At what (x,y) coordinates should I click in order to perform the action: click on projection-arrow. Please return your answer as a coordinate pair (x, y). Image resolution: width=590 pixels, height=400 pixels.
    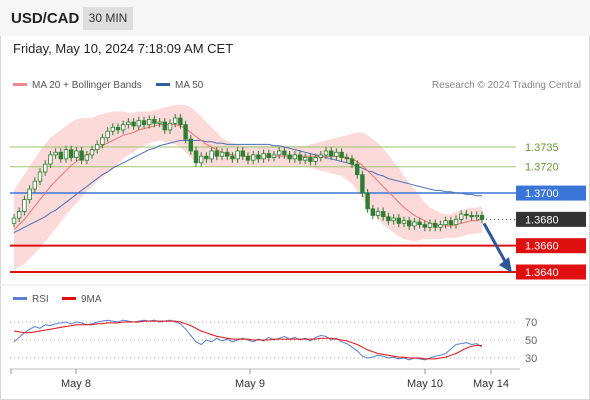
    Looking at the image, I should click on (495, 243).